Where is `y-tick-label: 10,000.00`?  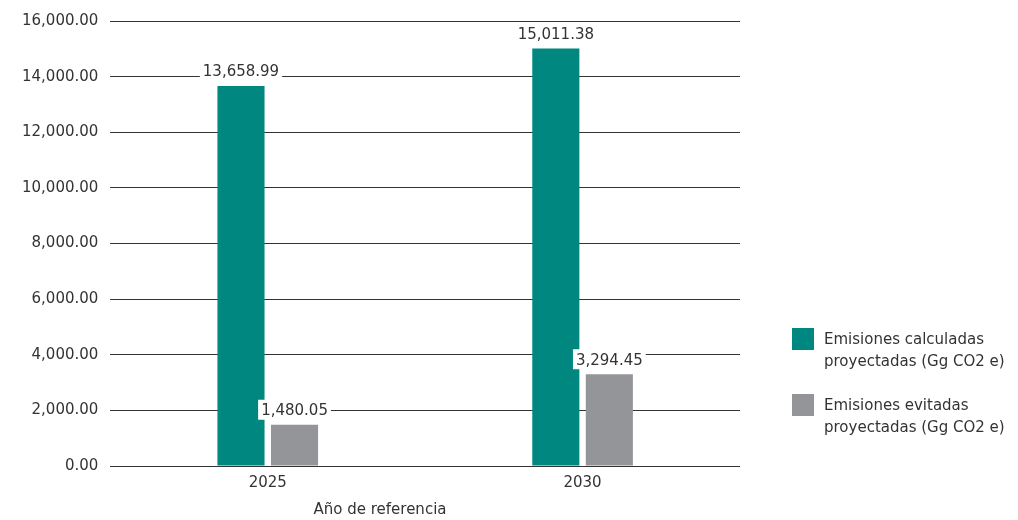 y-tick-label: 10,000.00 is located at coordinates (60, 186).